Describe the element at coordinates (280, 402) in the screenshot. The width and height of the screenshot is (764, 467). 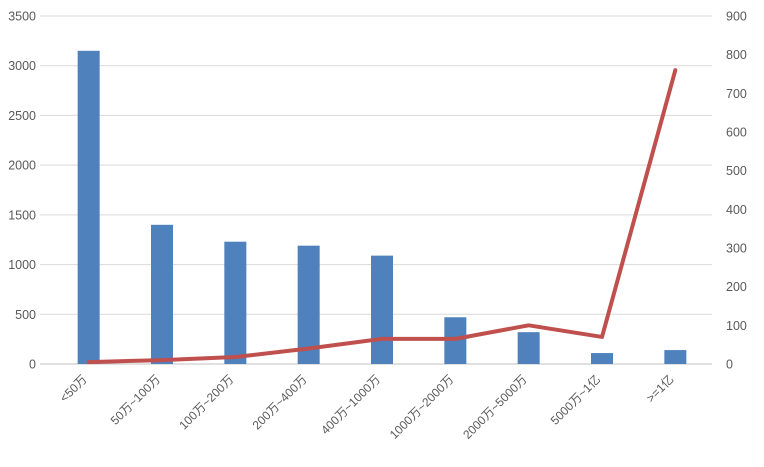
I see `x-axis-category-label: 200万~400万` at that location.